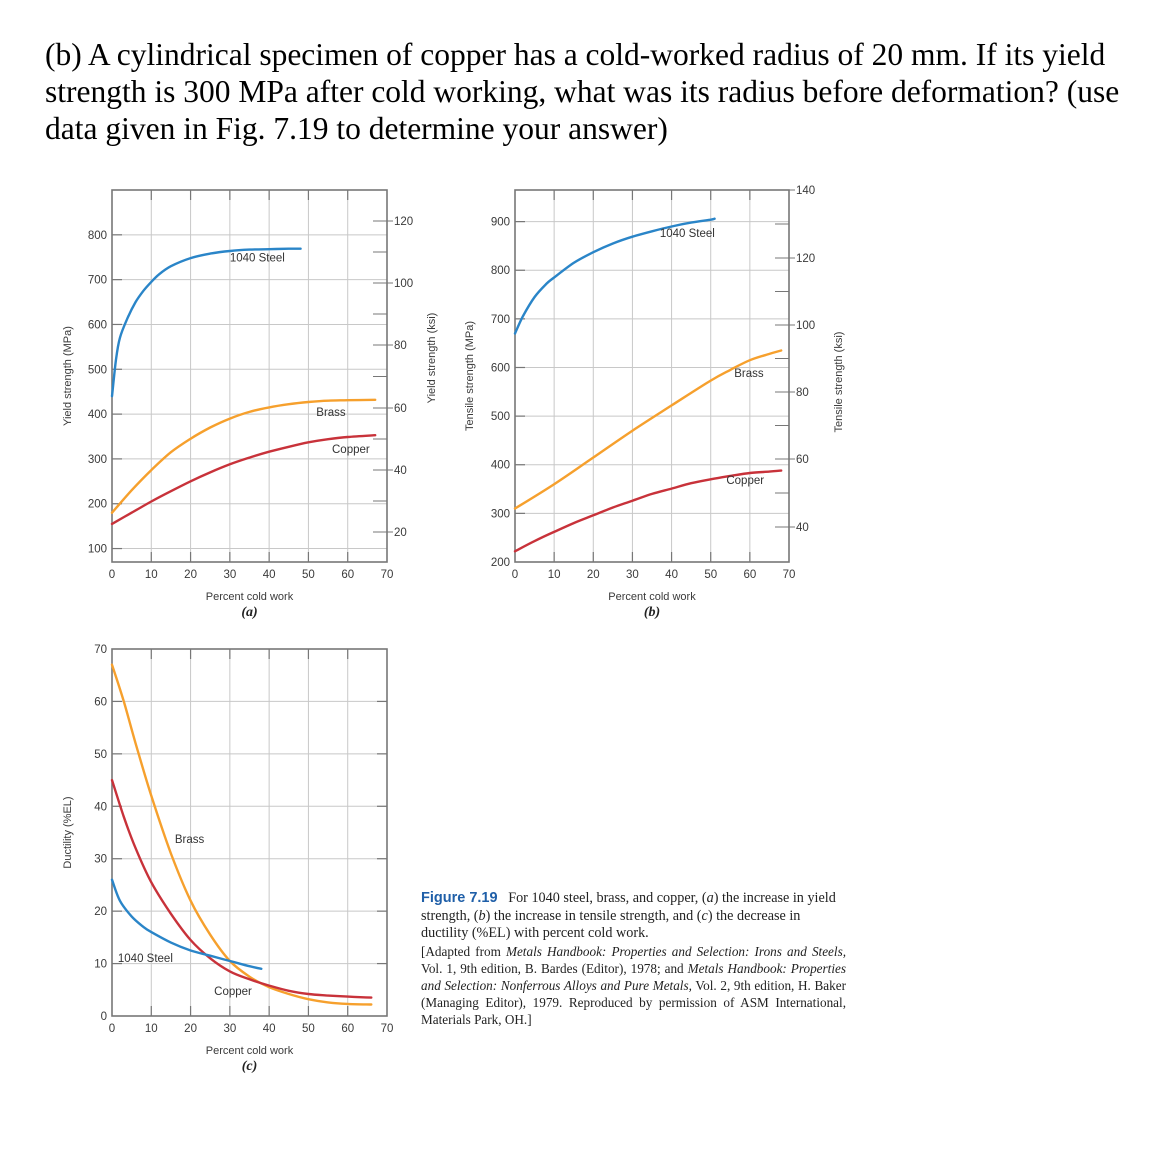 The height and width of the screenshot is (1149, 1172). What do you see at coordinates (652, 612) in the screenshot?
I see `panel-label: (b)` at bounding box center [652, 612].